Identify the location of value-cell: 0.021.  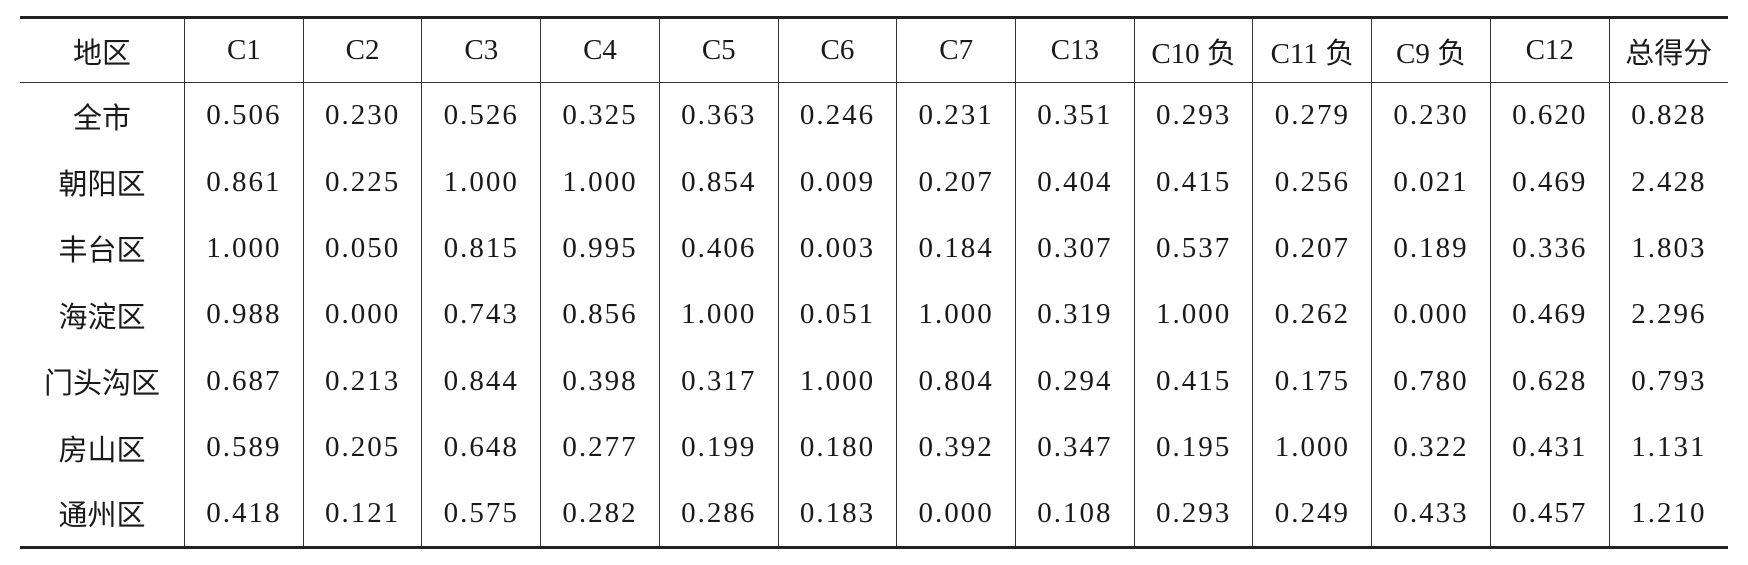
(1431, 182).